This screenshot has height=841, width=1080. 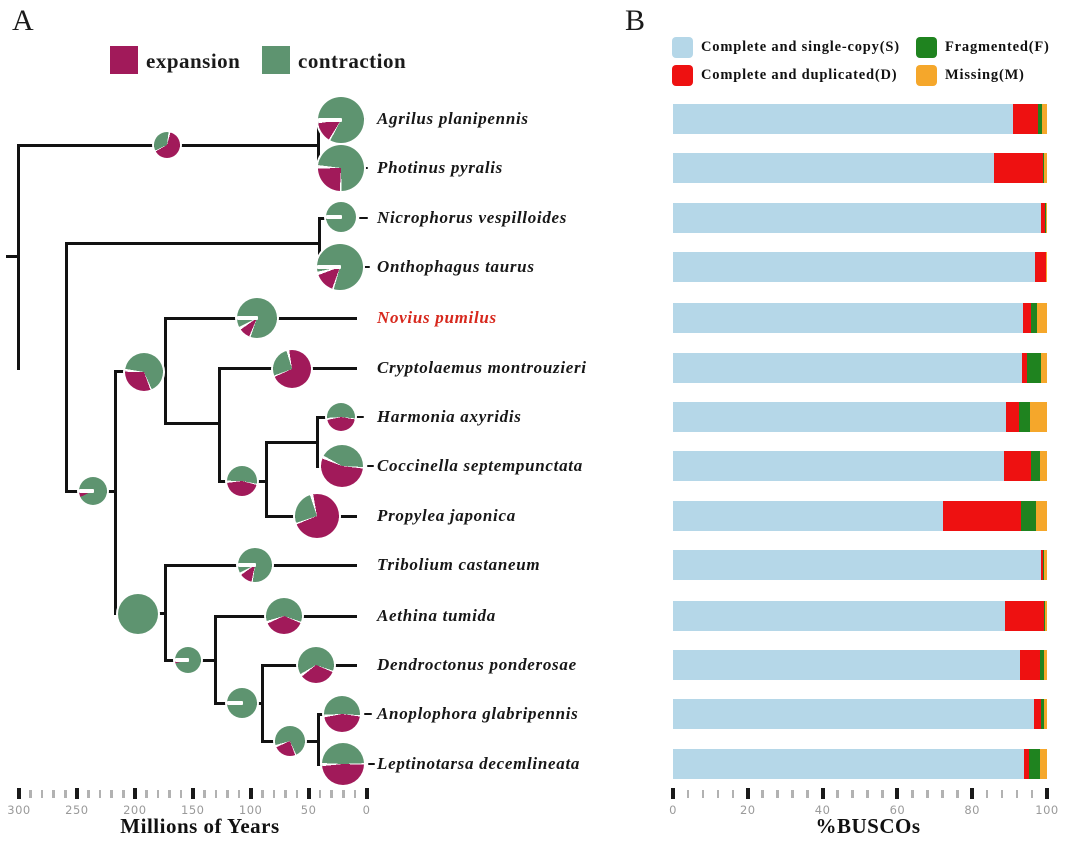 I want to click on tree-pie-cryptolaemus-montrouzieri, so click(x=292, y=369).